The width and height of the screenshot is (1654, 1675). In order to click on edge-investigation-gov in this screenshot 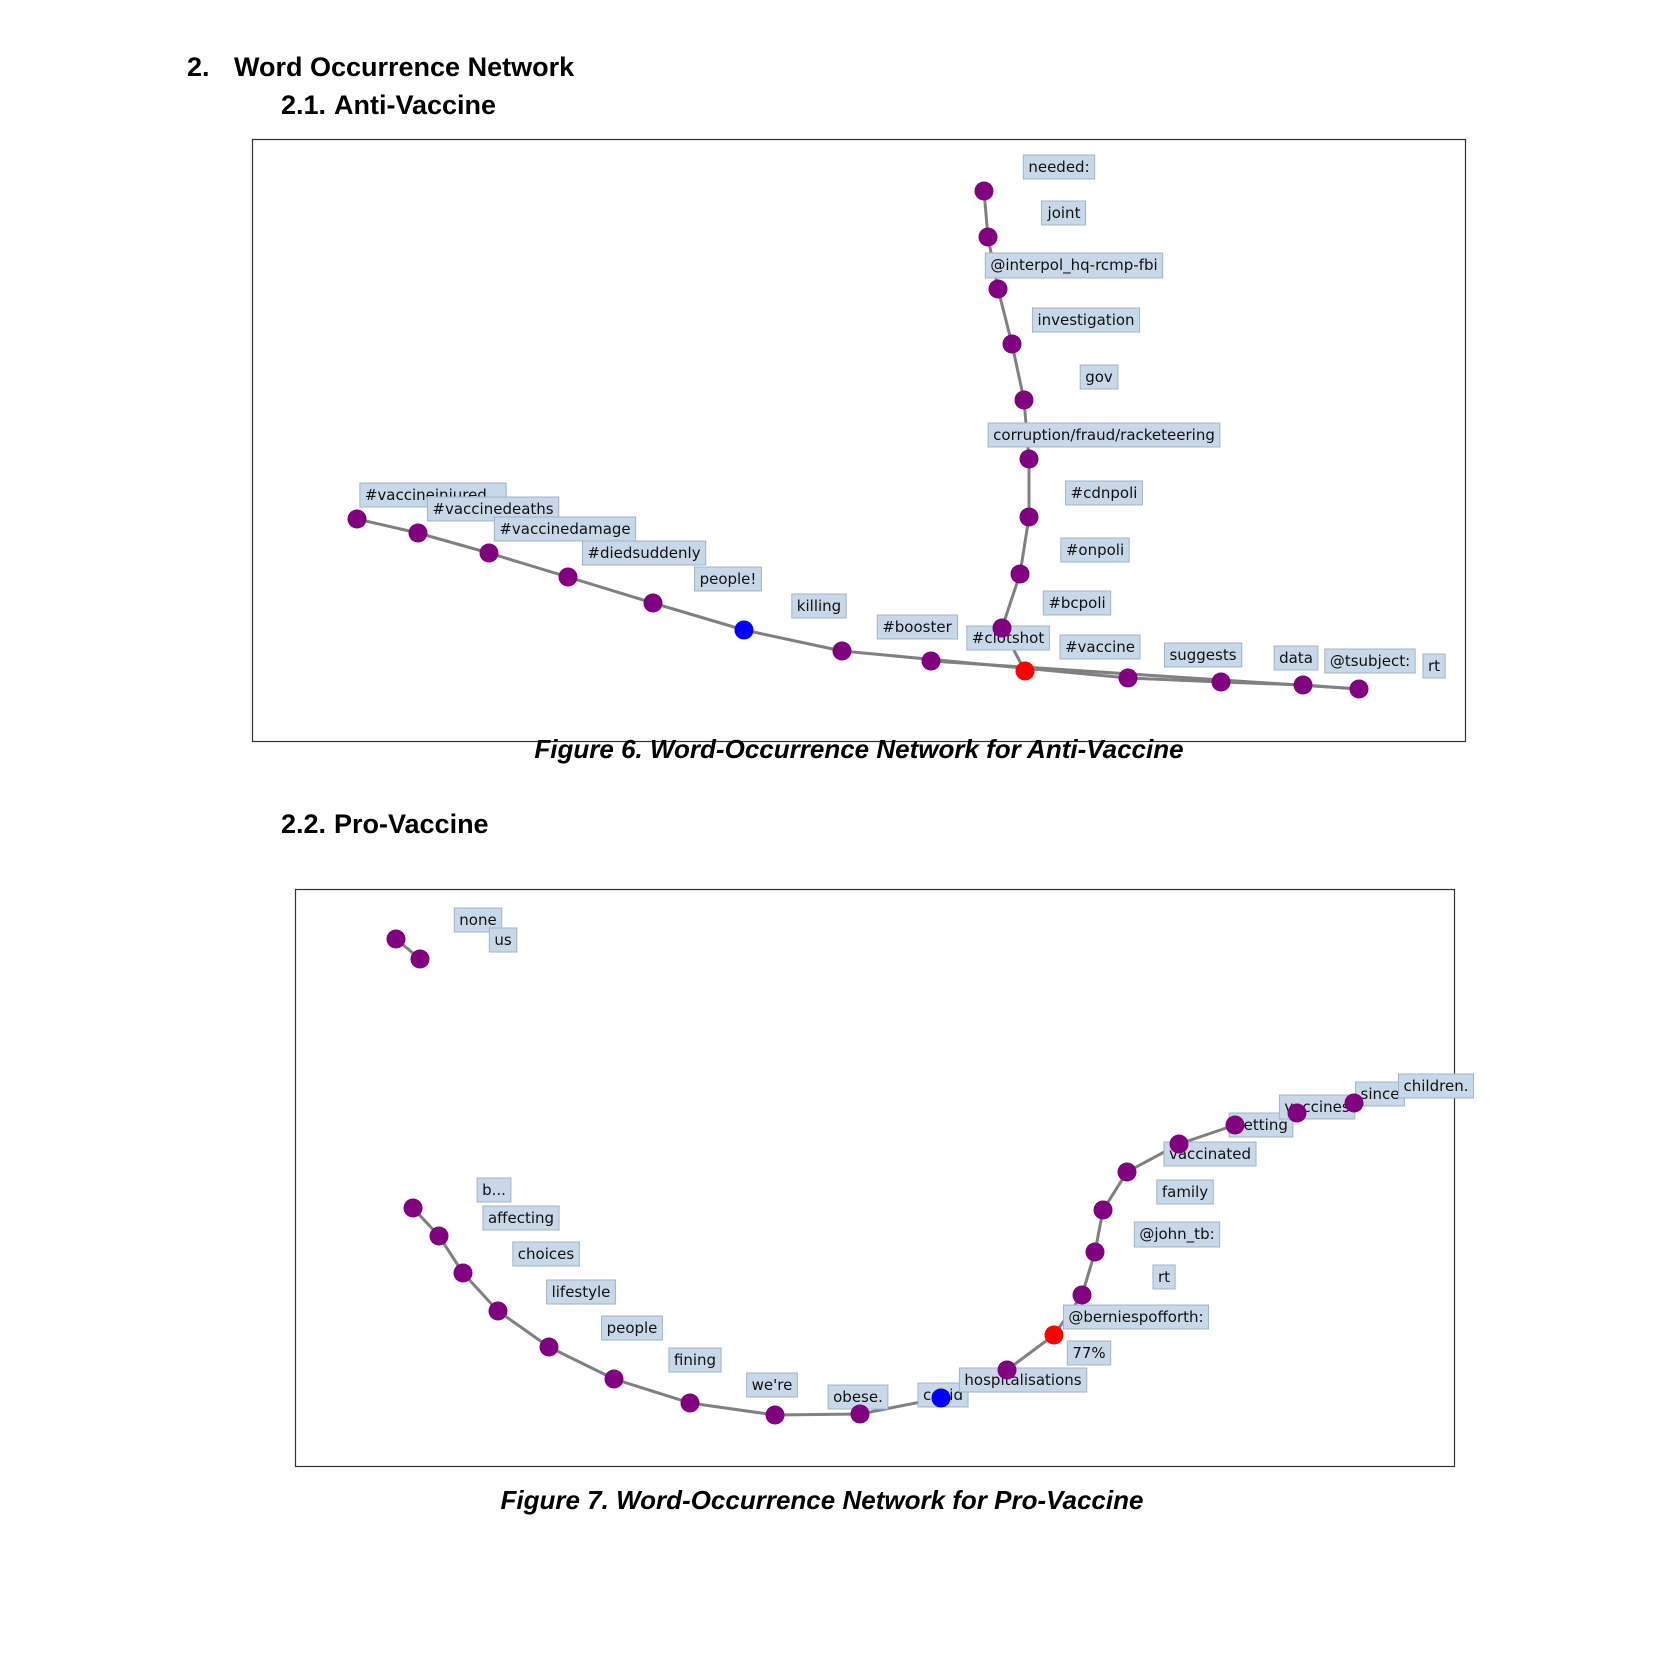, I will do `click(1018, 372)`.